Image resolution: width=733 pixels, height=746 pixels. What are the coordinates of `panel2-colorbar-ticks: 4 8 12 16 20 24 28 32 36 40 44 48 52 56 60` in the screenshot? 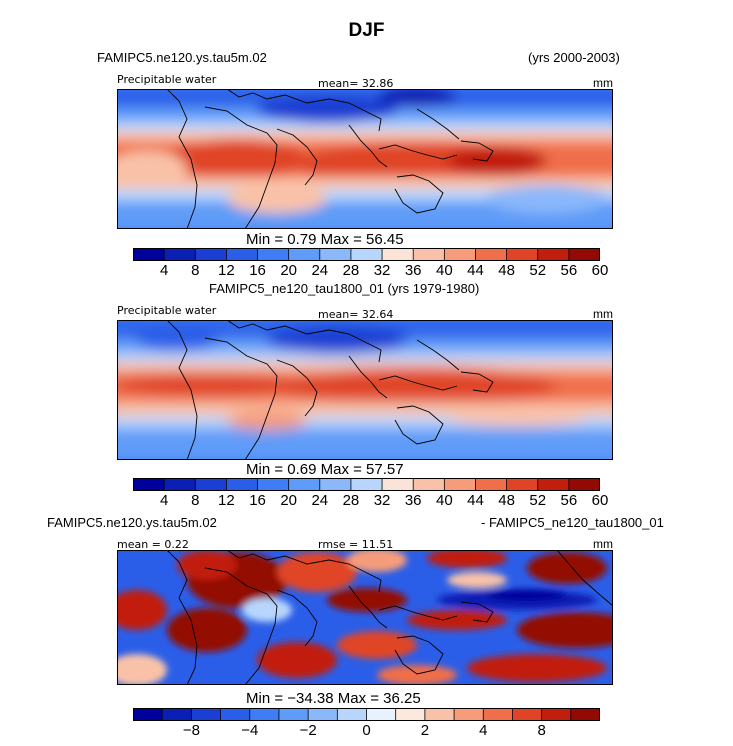 It's located at (370, 501).